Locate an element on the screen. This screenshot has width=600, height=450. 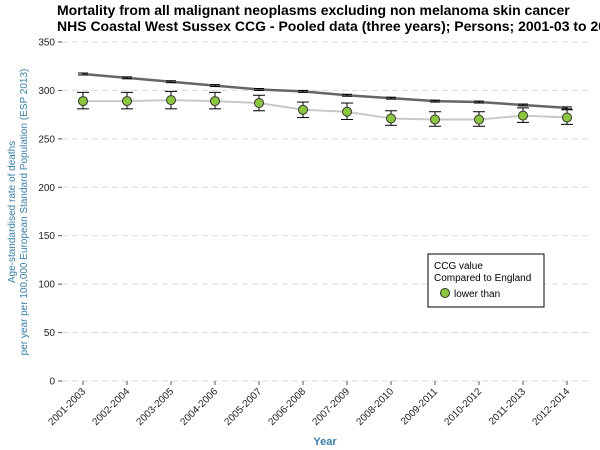
series-layer is located at coordinates (325, 99).